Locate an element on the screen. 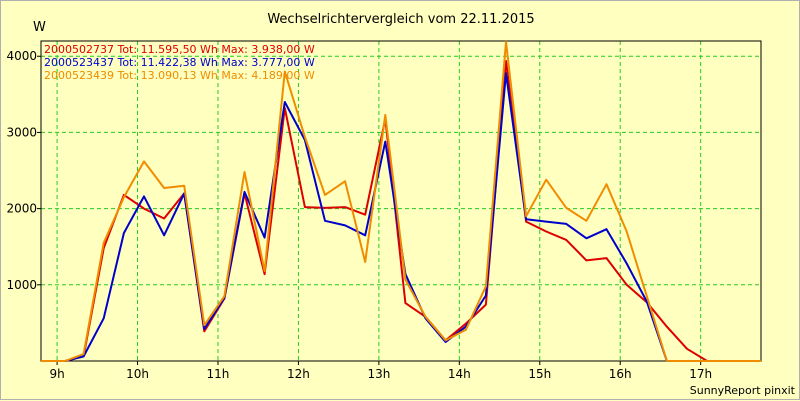  x-axis: 9h 10h 11h 12h 13h 14h 15h 16h 17h is located at coordinates (380, 371).